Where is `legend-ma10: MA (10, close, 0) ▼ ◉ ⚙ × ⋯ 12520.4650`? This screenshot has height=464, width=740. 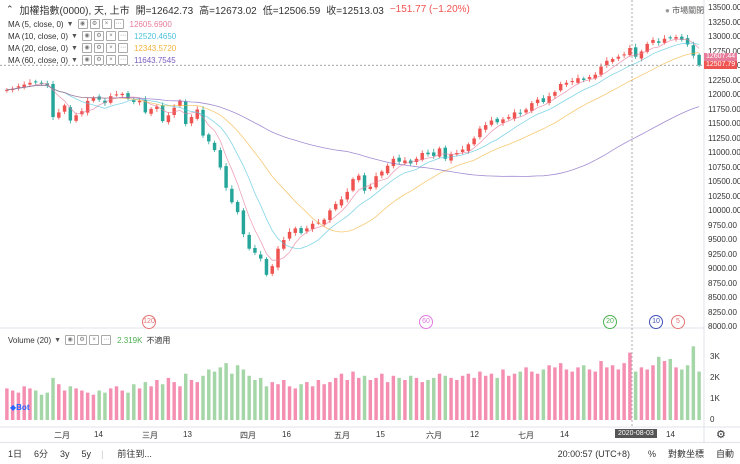 legend-ma10: MA (10, close, 0) ▼ ◉ ⚙ × ⋯ 12520.4650 is located at coordinates (88, 36).